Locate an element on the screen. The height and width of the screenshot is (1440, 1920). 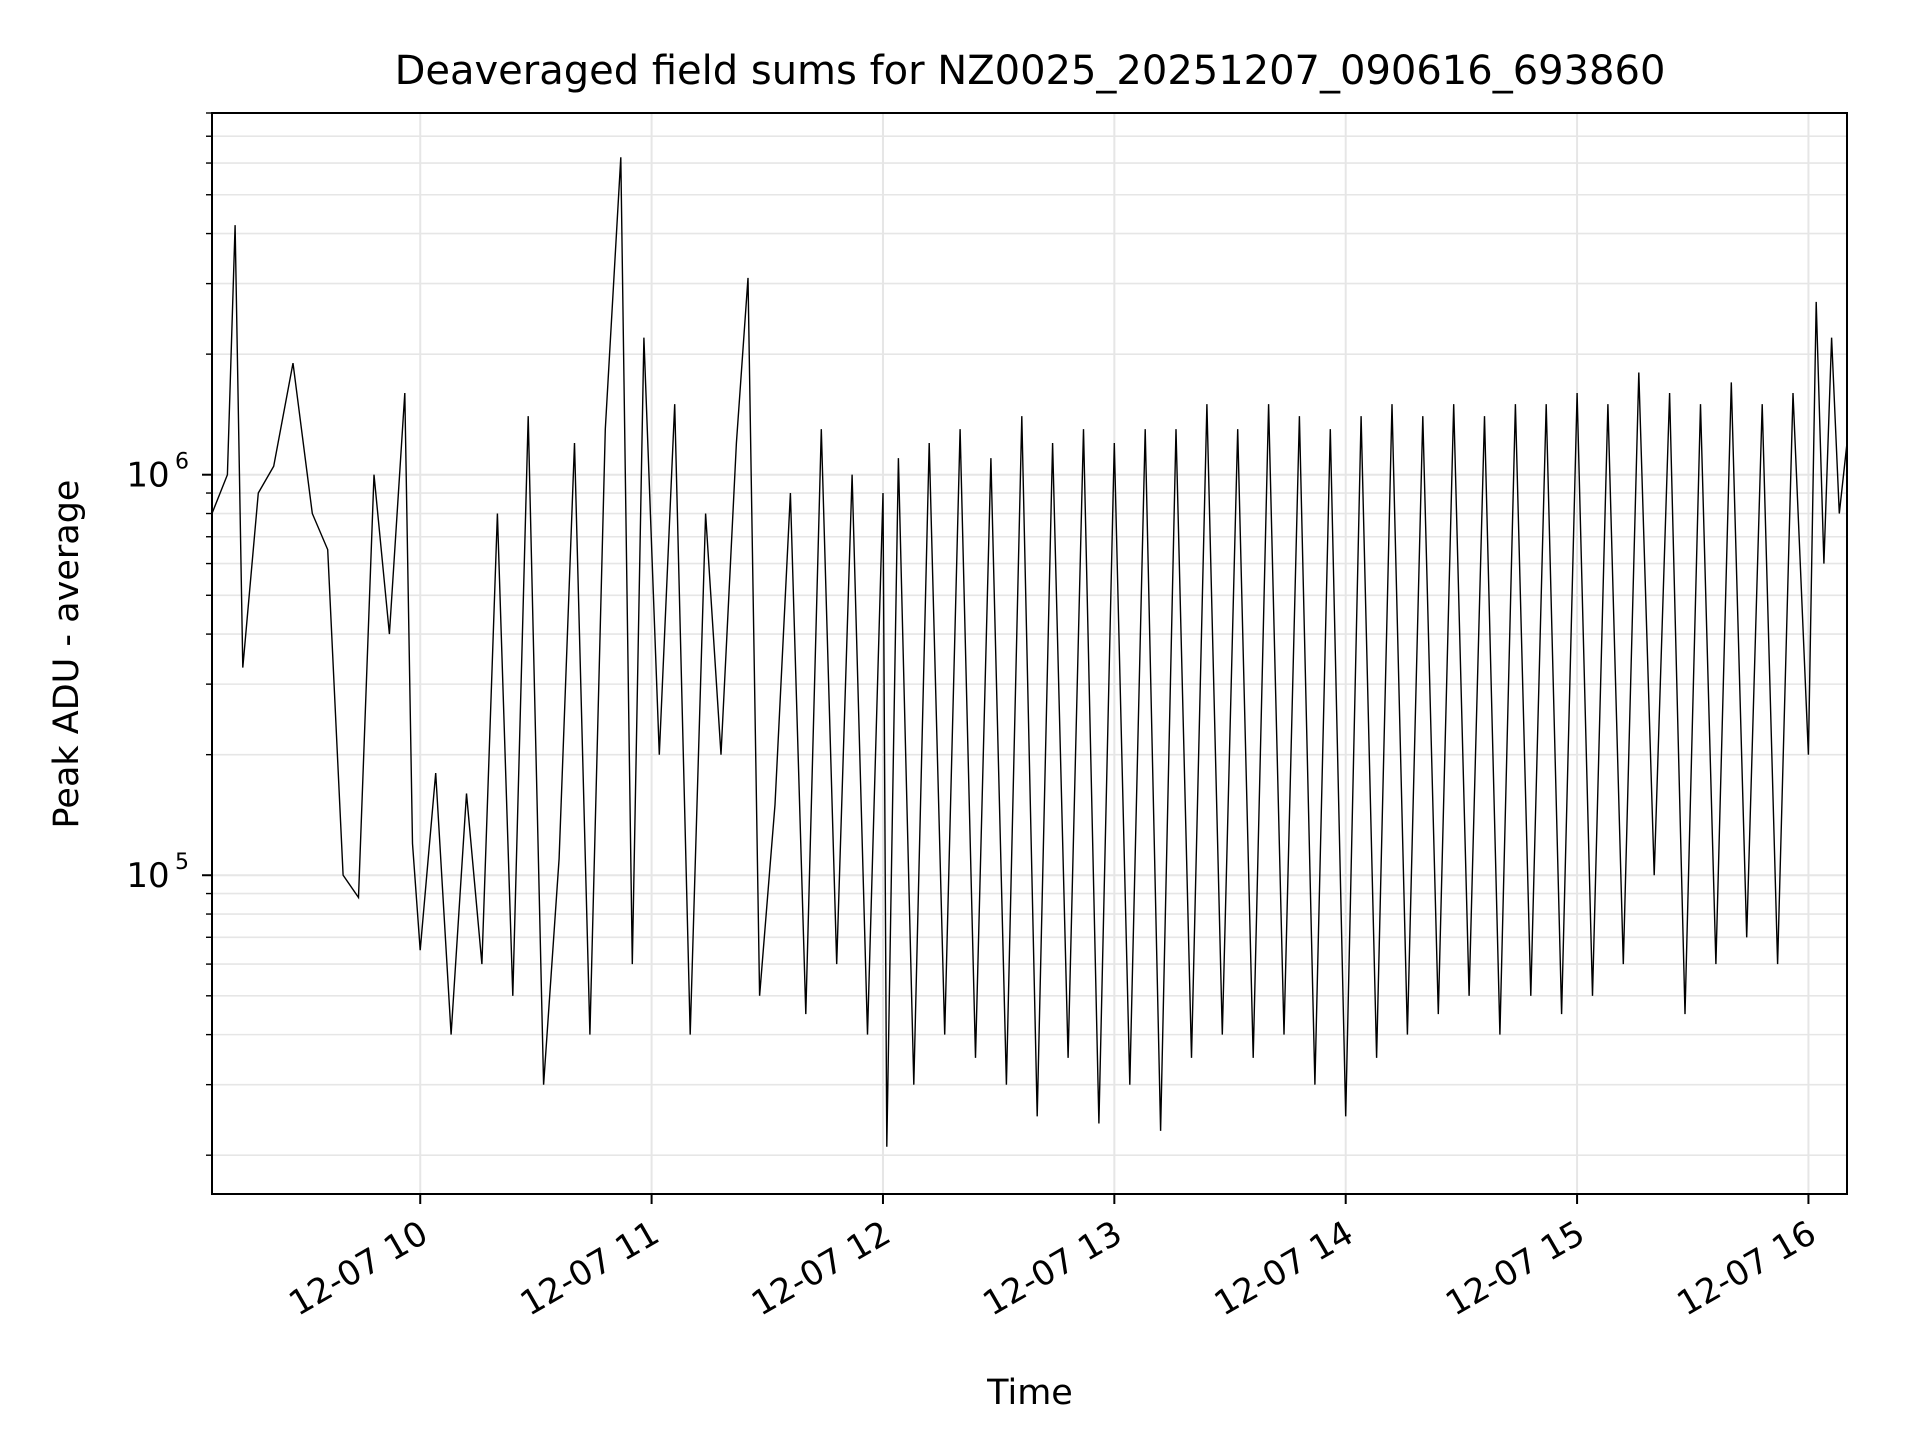
x-axis-label: Time is located at coordinates (1029, 1393).